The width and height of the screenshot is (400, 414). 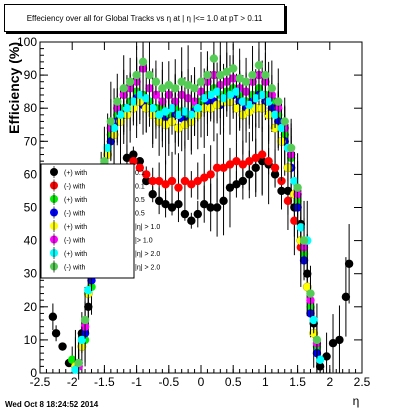 What do you see at coordinates (356, 401) in the screenshot?
I see `x-axis-label: η` at bounding box center [356, 401].